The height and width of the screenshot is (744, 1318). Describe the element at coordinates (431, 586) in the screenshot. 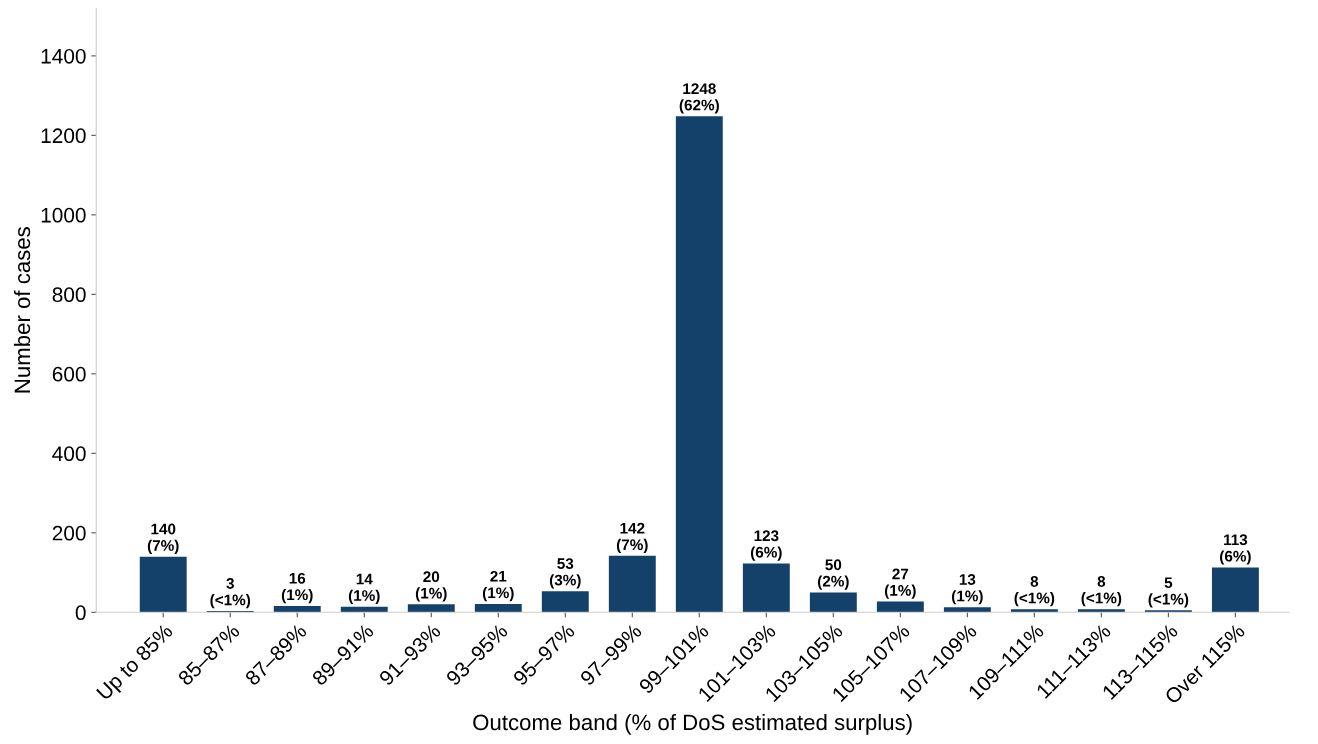

I see `data-label: 20 (1%)` at that location.